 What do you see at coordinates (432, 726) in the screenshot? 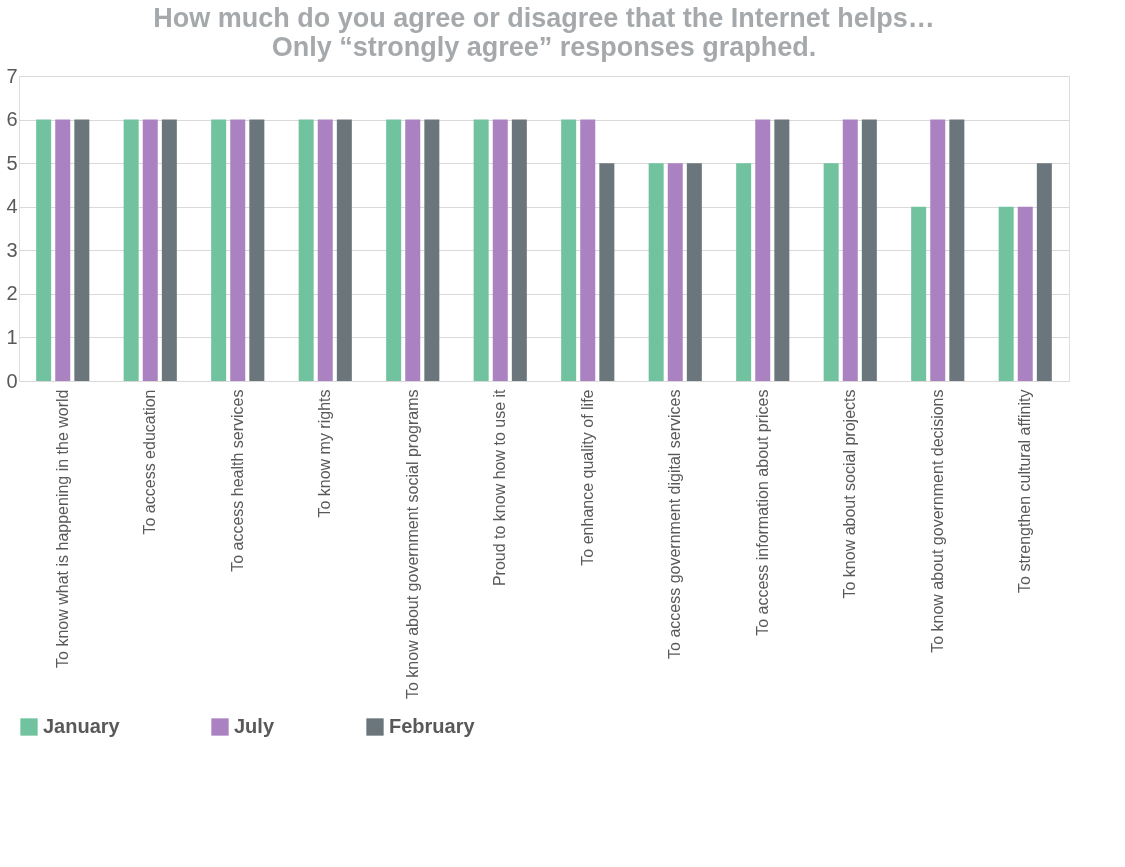
I see `legend-label: February` at bounding box center [432, 726].